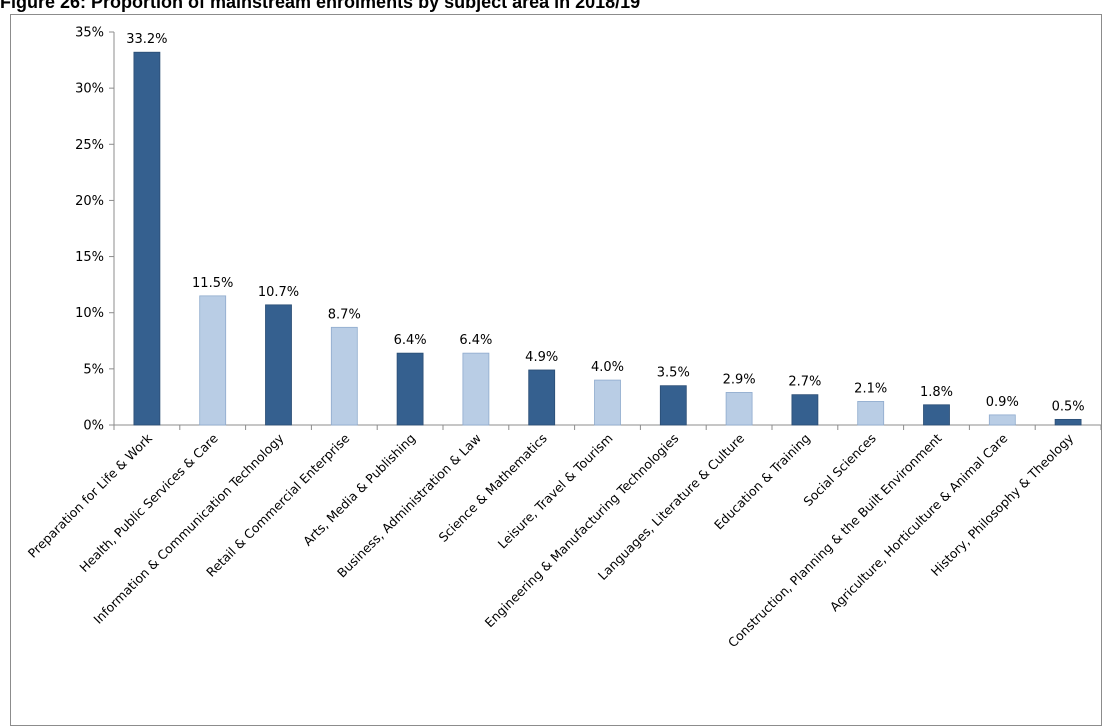  What do you see at coordinates (870, 388) in the screenshot?
I see `data-label: 2.1%` at bounding box center [870, 388].